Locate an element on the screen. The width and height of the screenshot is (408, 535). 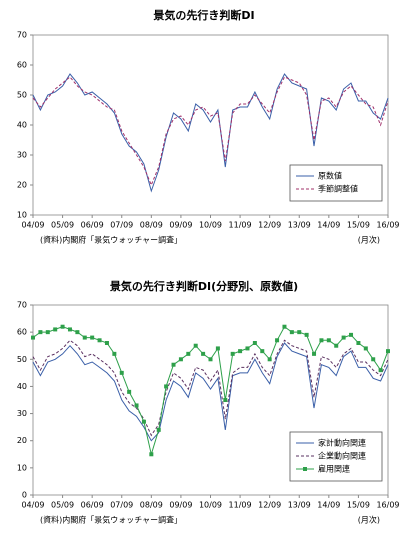
chart-title: 景気の先行き判断DI(分野別、原数値) is located at coordinates (203, 286).